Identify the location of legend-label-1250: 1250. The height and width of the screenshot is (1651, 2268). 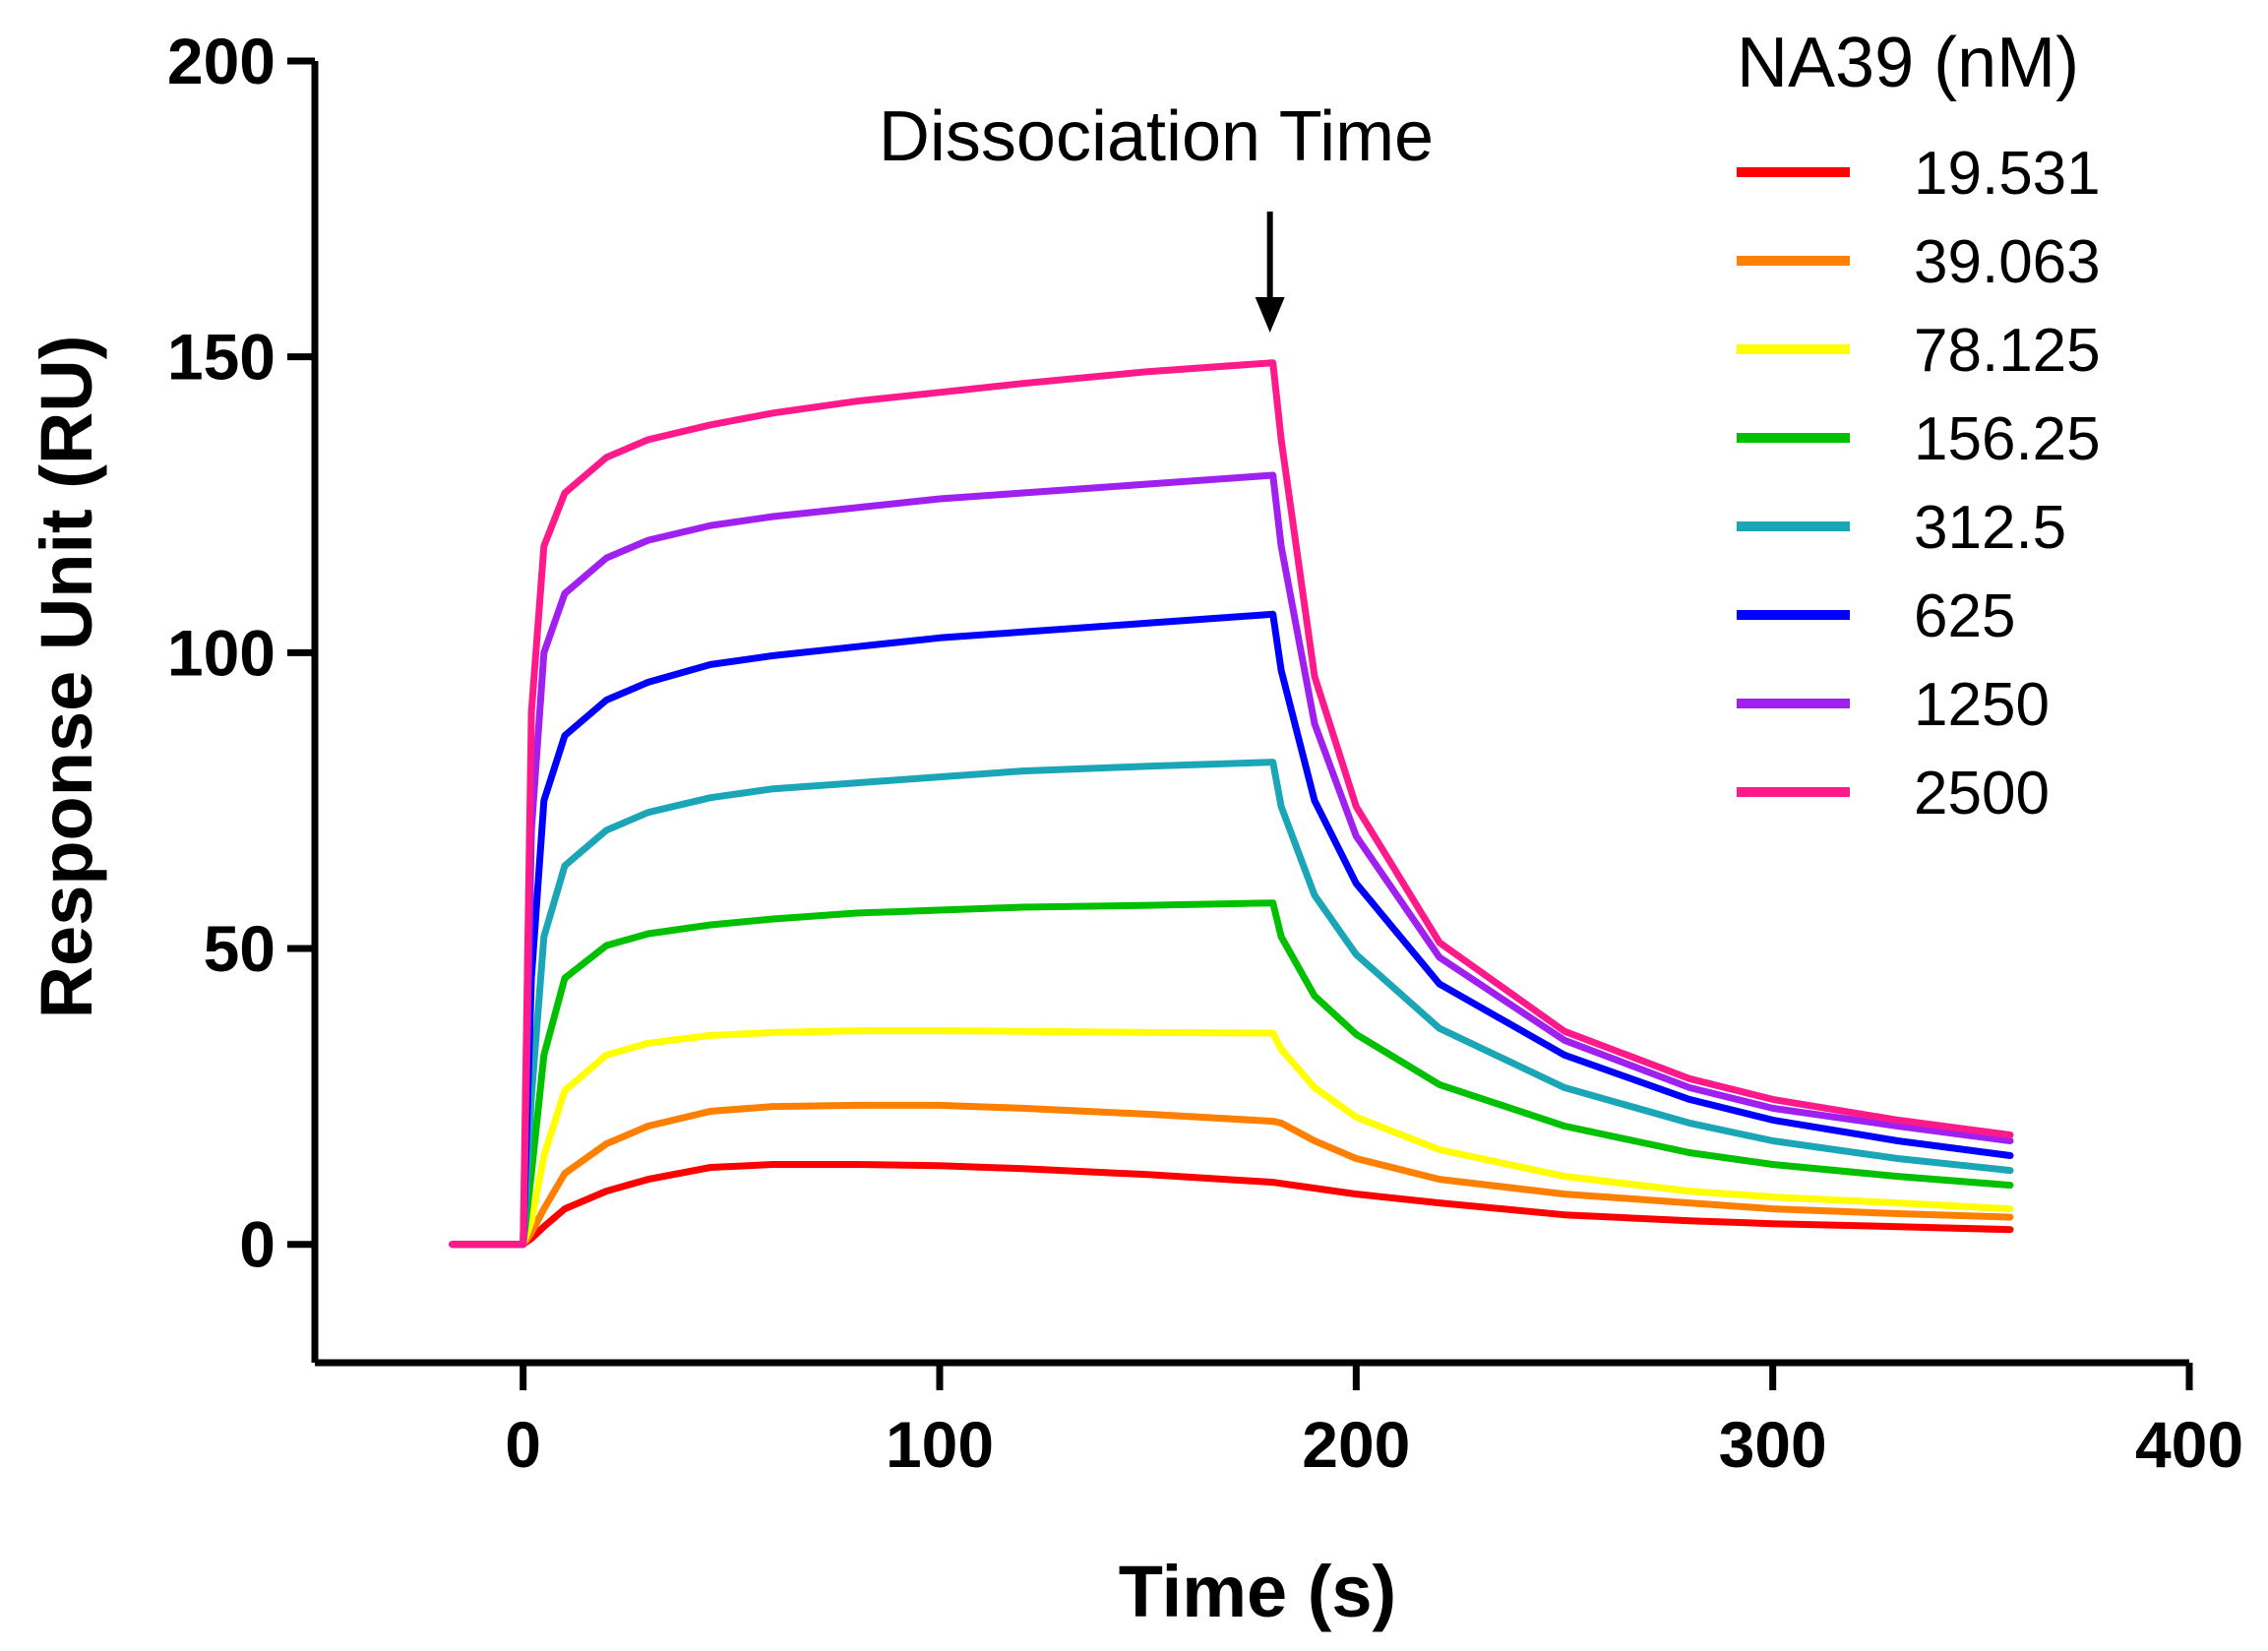
(1982, 705).